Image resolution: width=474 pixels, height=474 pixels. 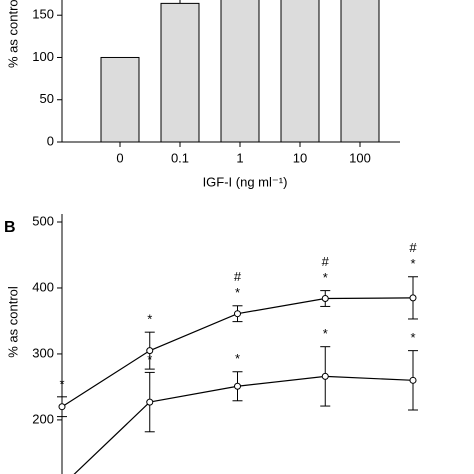 What do you see at coordinates (47, 98) in the screenshot?
I see `y-tick-label: 50` at bounding box center [47, 98].